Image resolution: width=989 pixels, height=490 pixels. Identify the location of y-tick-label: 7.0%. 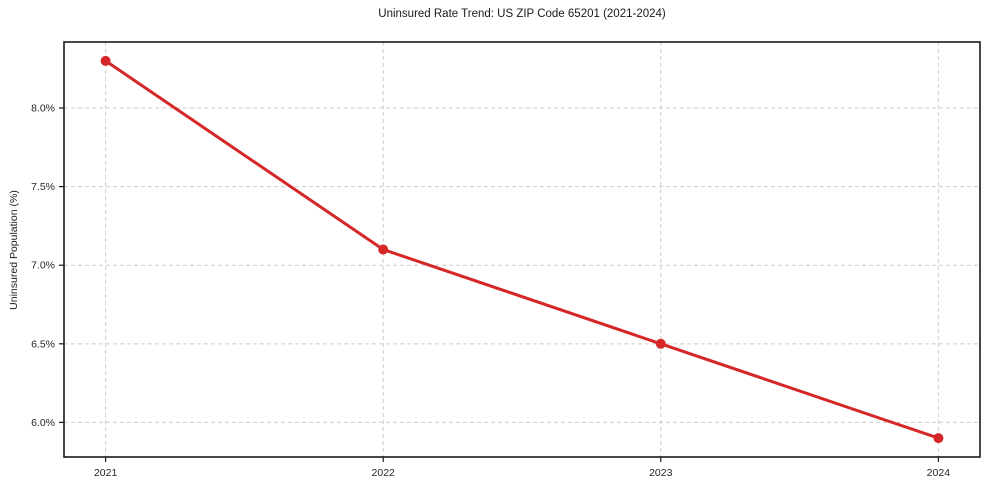
(43, 266).